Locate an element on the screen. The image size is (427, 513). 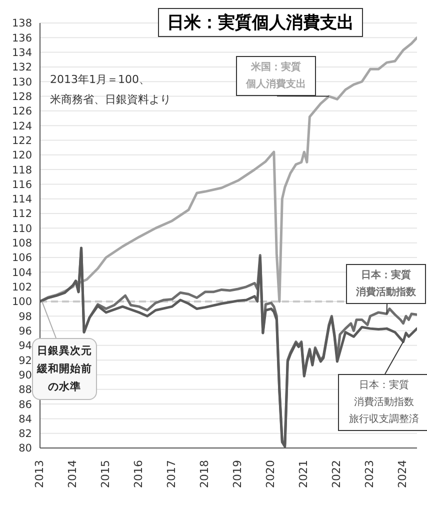
x-tick-label: 2015 is located at coordinates (105, 474).